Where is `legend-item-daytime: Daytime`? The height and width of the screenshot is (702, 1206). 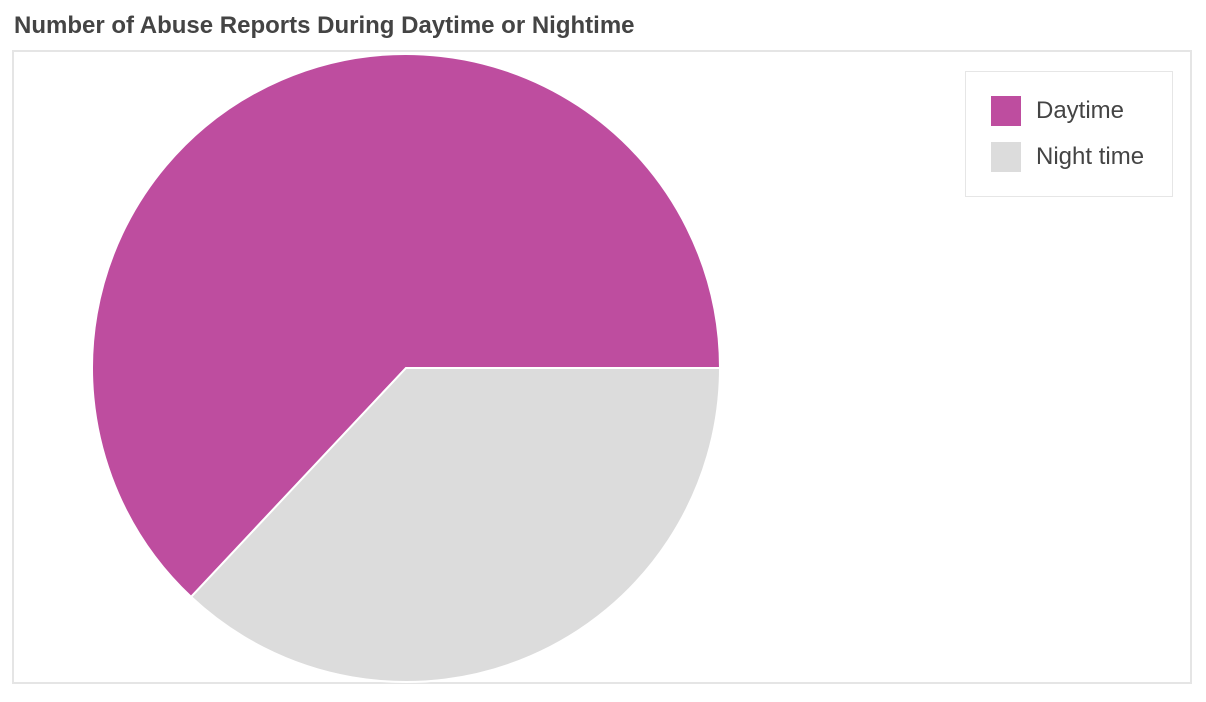 legend-item-daytime: Daytime is located at coordinates (1057, 111).